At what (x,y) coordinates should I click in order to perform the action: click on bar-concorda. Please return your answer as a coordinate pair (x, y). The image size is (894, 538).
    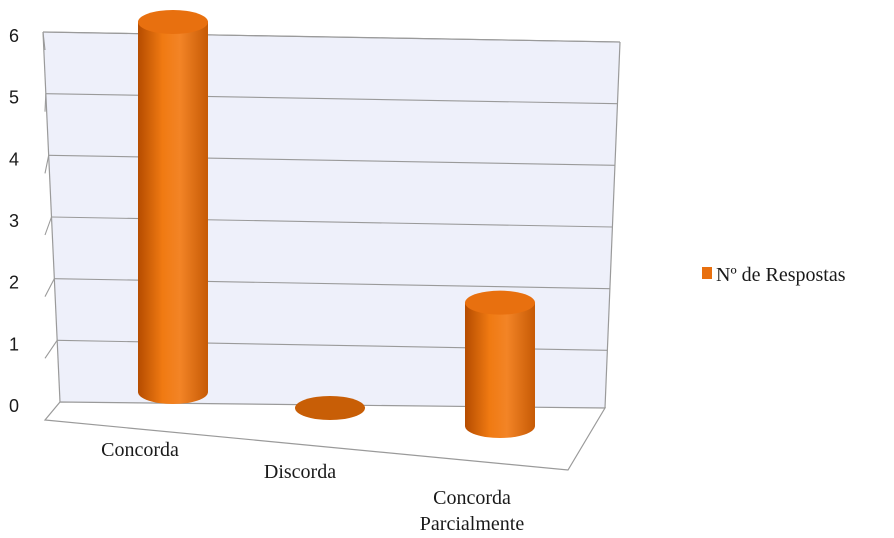
    Looking at the image, I should click on (173, 207).